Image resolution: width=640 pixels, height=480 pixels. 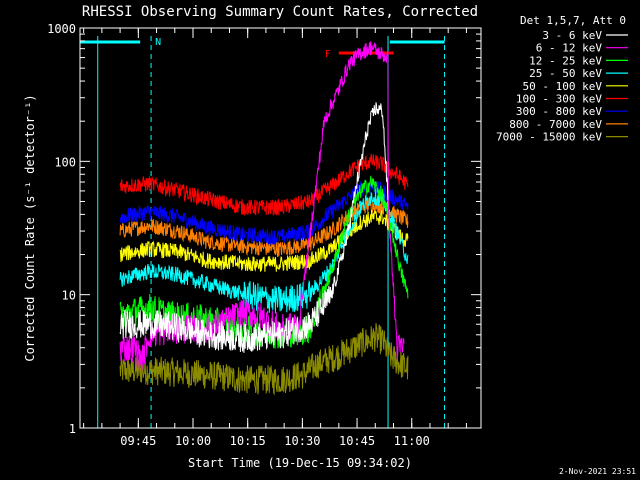 I want to click on night-label: N, so click(x=158, y=42).